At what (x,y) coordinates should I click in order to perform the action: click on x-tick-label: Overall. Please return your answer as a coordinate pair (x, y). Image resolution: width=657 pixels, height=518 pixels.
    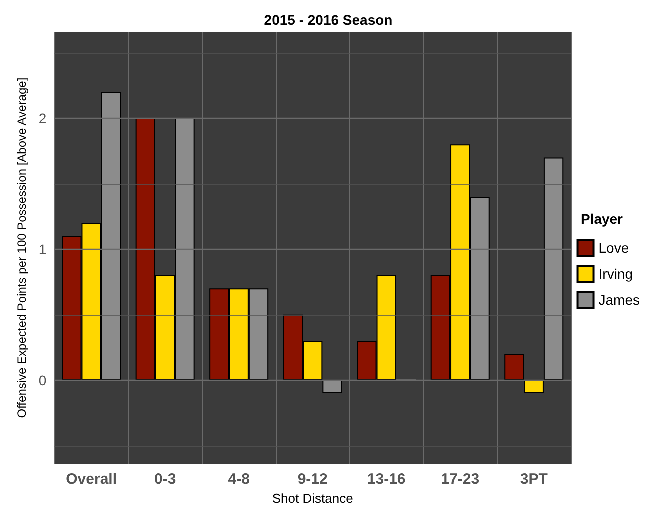
    Looking at the image, I should click on (92, 479).